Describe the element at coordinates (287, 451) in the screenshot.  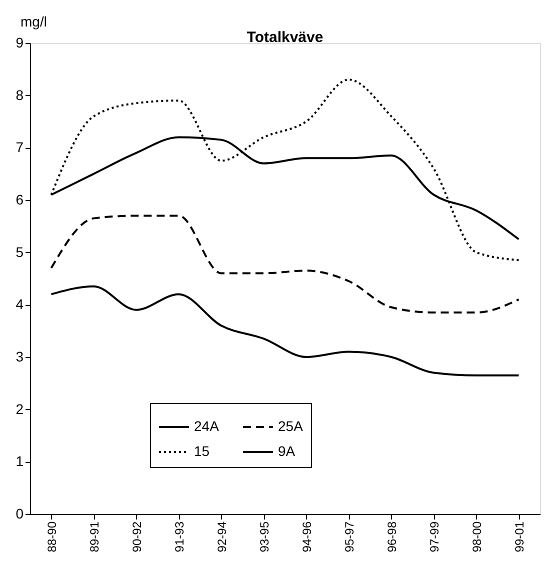
I see `legend-label: 9A` at that location.